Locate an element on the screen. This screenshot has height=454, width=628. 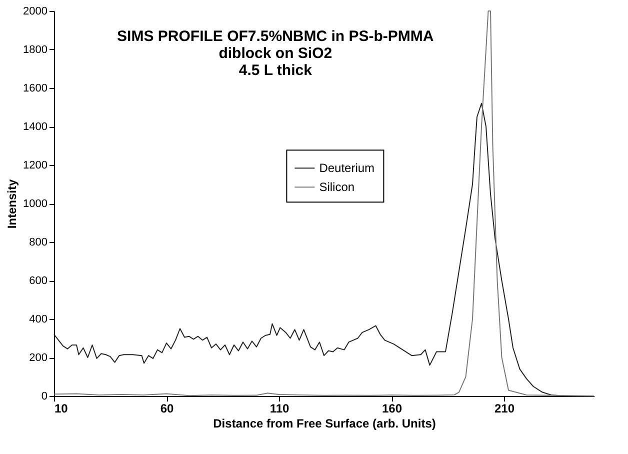
legend-label: Deuterium is located at coordinates (347, 168).